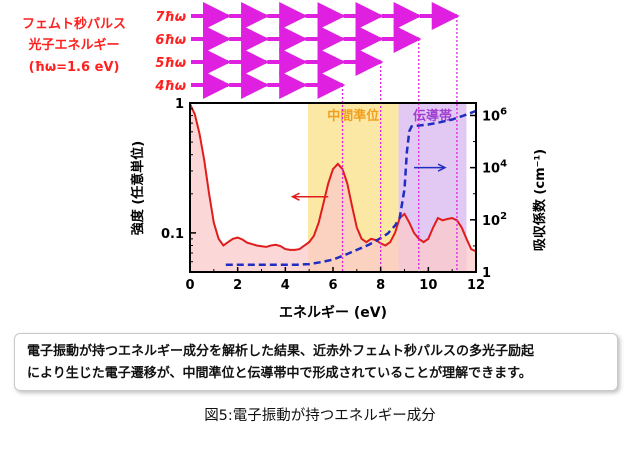 This screenshot has height=449, width=640. I want to click on photon-legend-line-3: (ħω=1.6 eV), so click(74, 67).